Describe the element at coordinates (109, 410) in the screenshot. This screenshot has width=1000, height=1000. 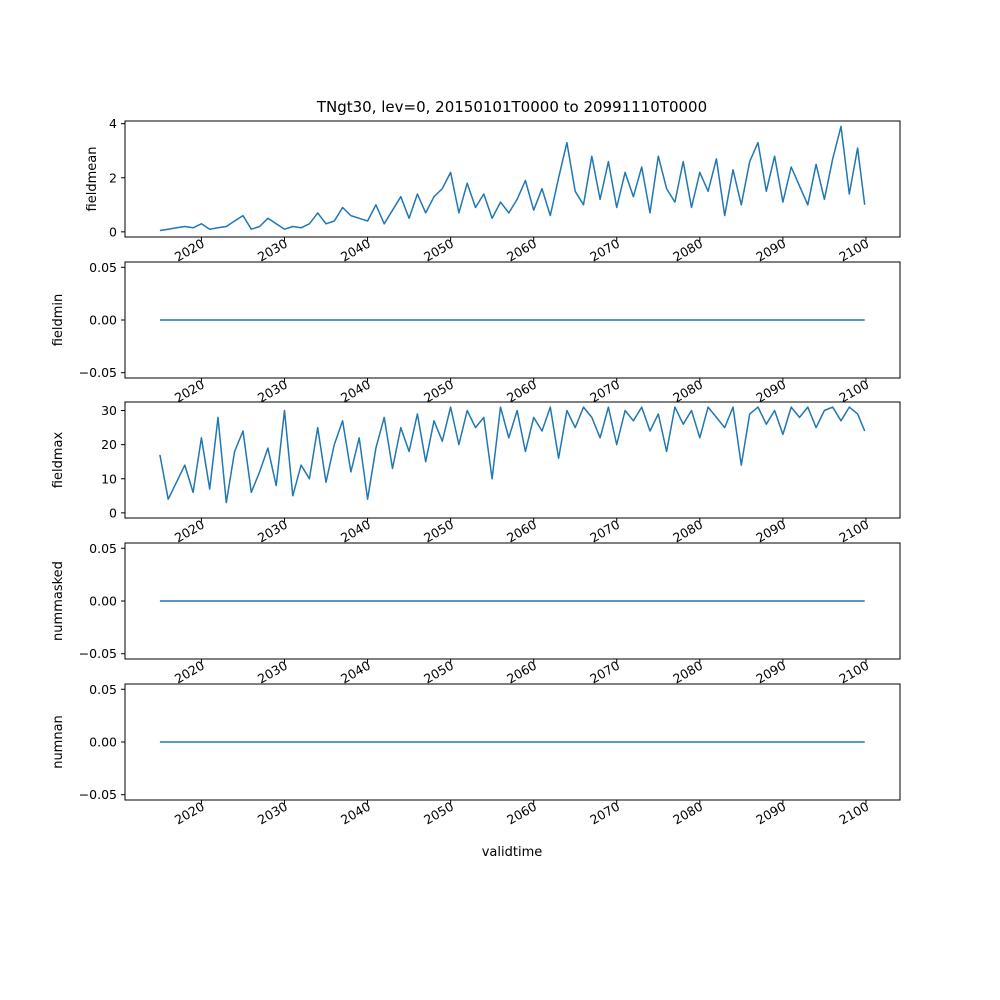
I see `y-tick-label: 30` at that location.